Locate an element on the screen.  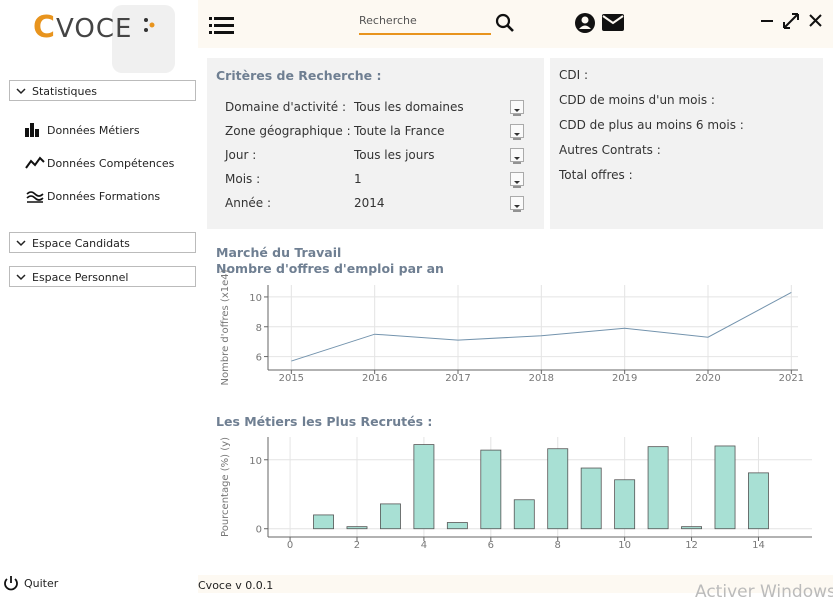
icon-bars is located at coordinates (32, 130).